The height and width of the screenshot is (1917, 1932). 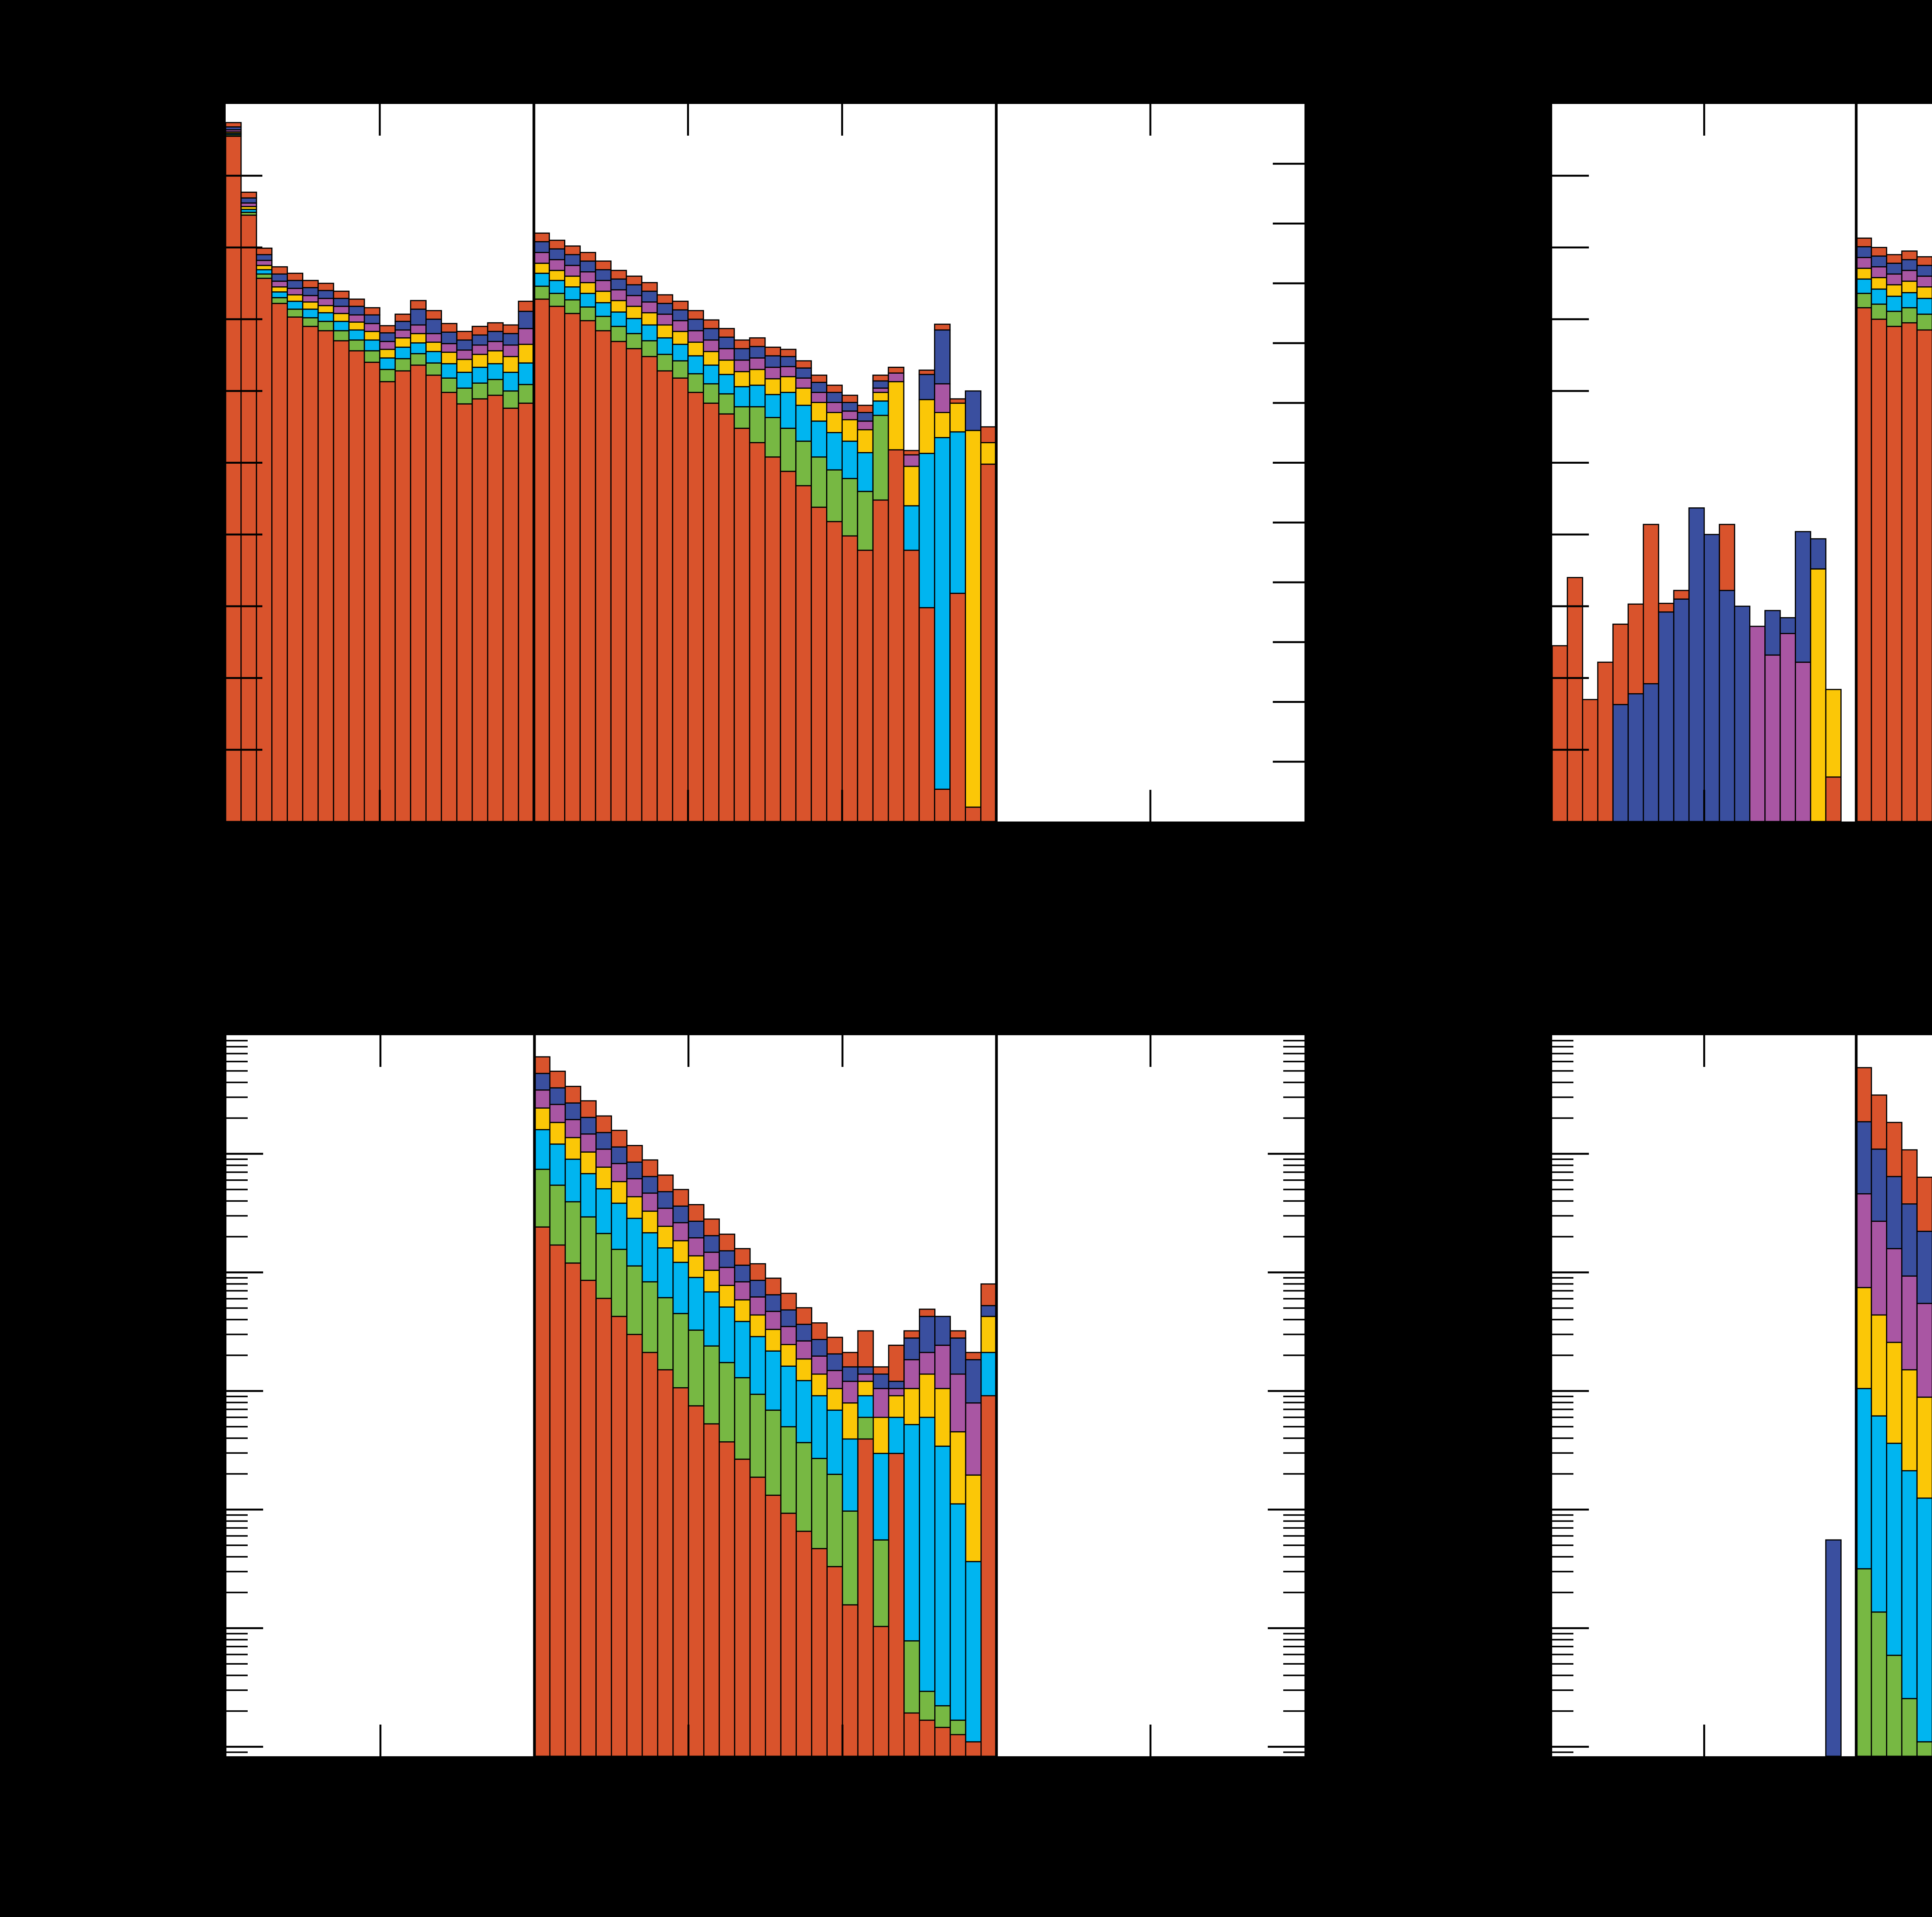 I want to click on y-major-tick-left, so click(x=244, y=1391).